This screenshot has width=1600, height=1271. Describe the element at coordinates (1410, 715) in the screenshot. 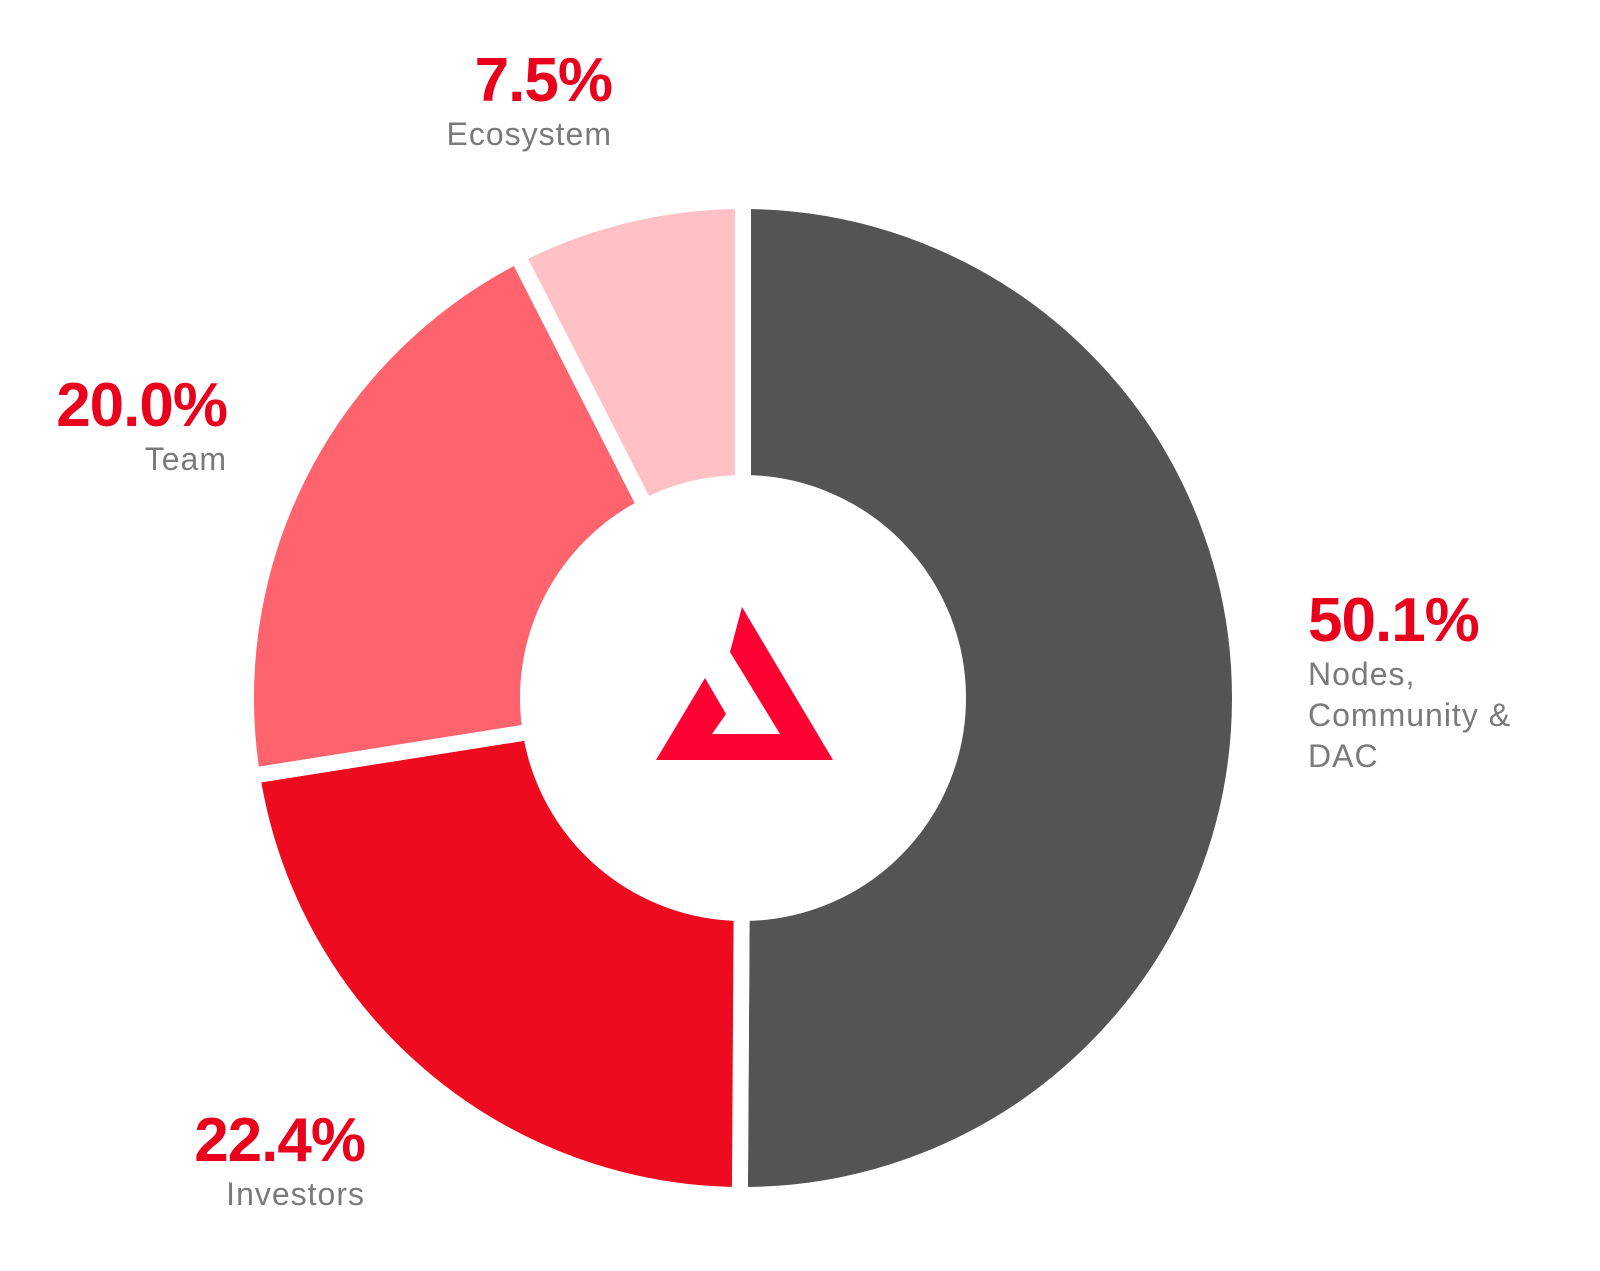

I see `category-label: Nodes, Community & DAC` at that location.